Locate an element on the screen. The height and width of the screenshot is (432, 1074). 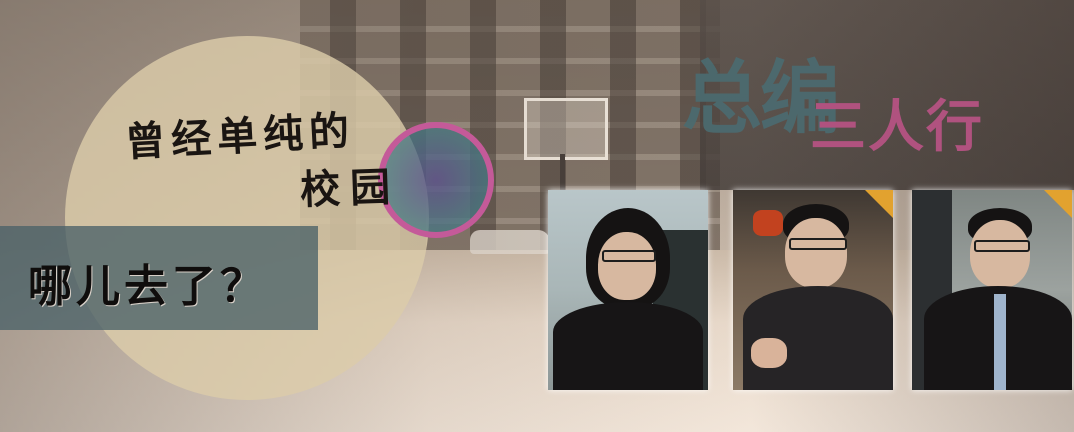
headline-line-2: 校园 is located at coordinates (350, 188).